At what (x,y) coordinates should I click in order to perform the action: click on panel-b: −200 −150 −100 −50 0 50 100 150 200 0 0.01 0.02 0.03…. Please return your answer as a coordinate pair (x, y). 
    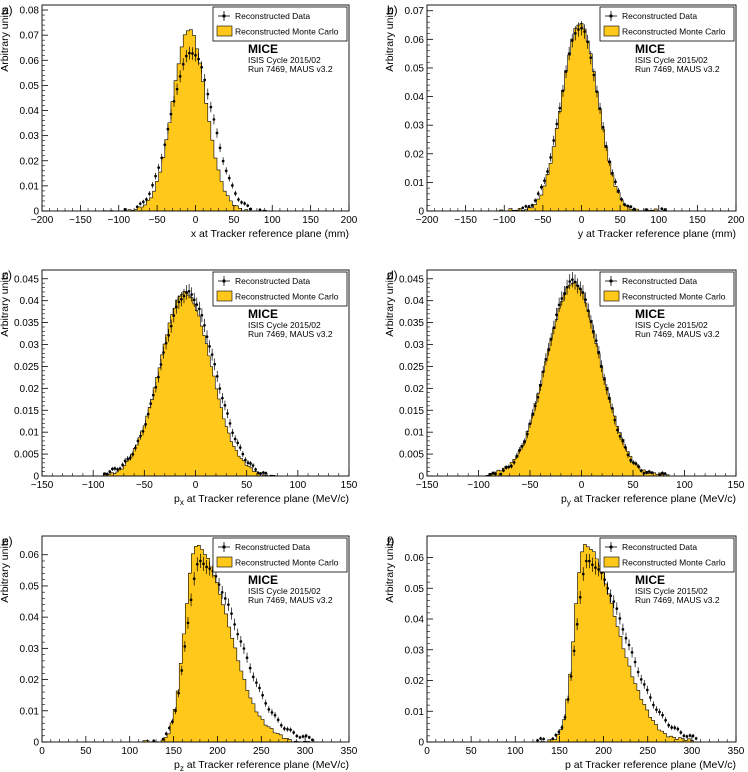
    Looking at the image, I should click on (564, 121).